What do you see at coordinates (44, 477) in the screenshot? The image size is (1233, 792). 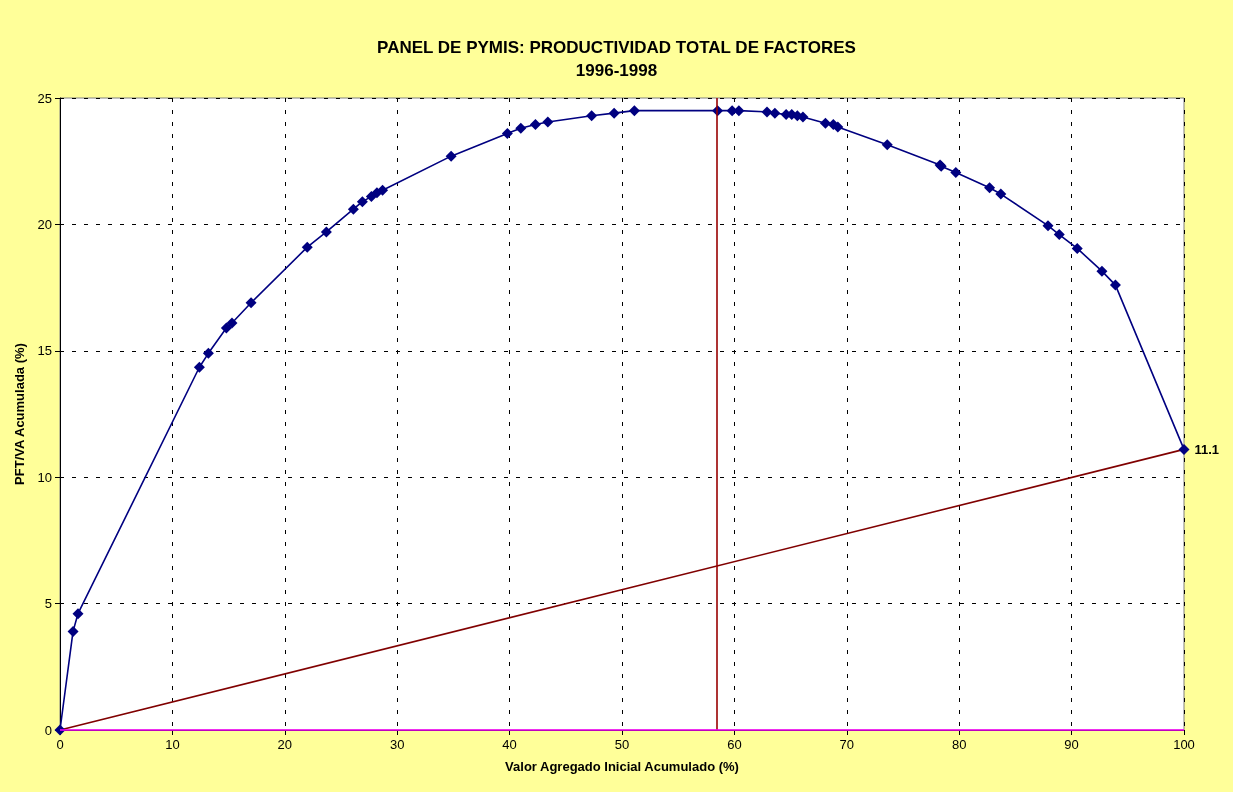 I see `y-tick-label: 10` at bounding box center [44, 477].